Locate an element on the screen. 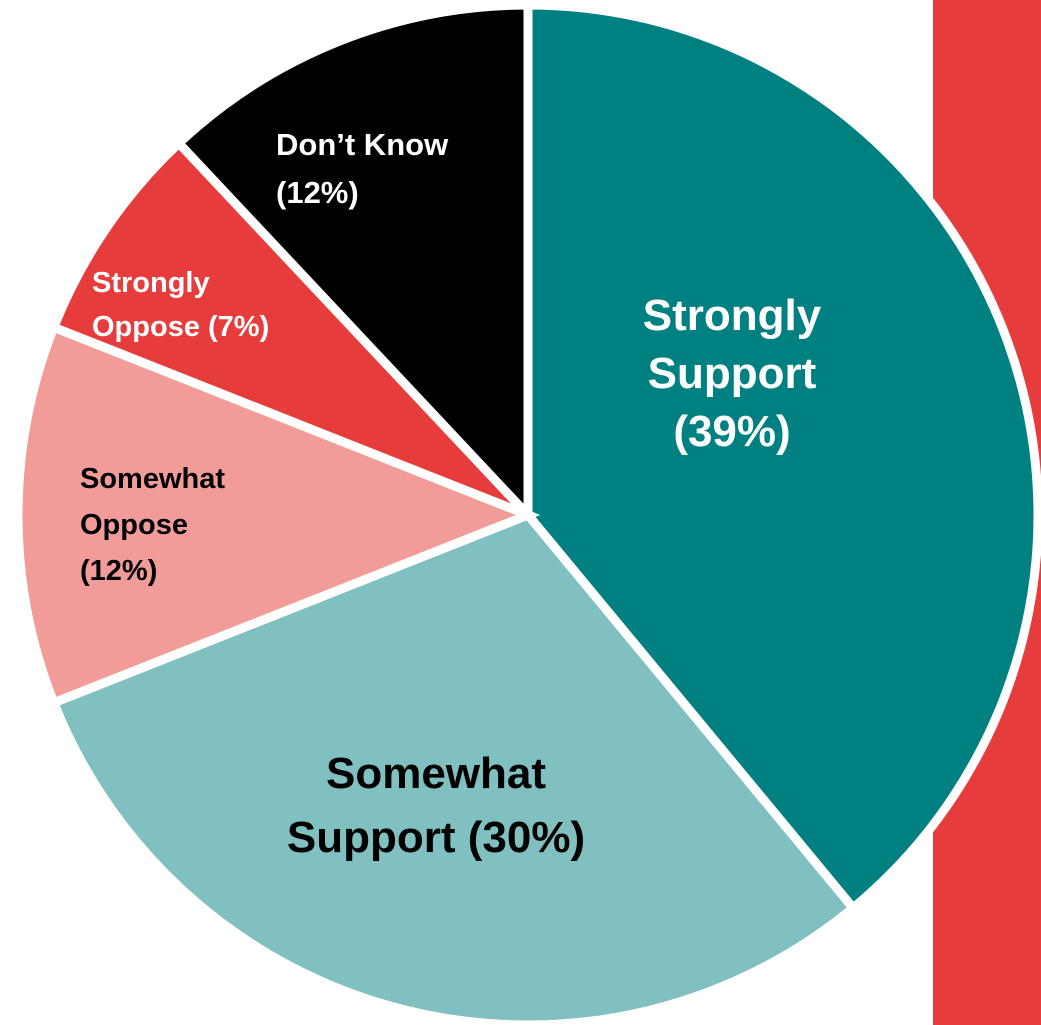  slice-label-line: Support is located at coordinates (732, 373).